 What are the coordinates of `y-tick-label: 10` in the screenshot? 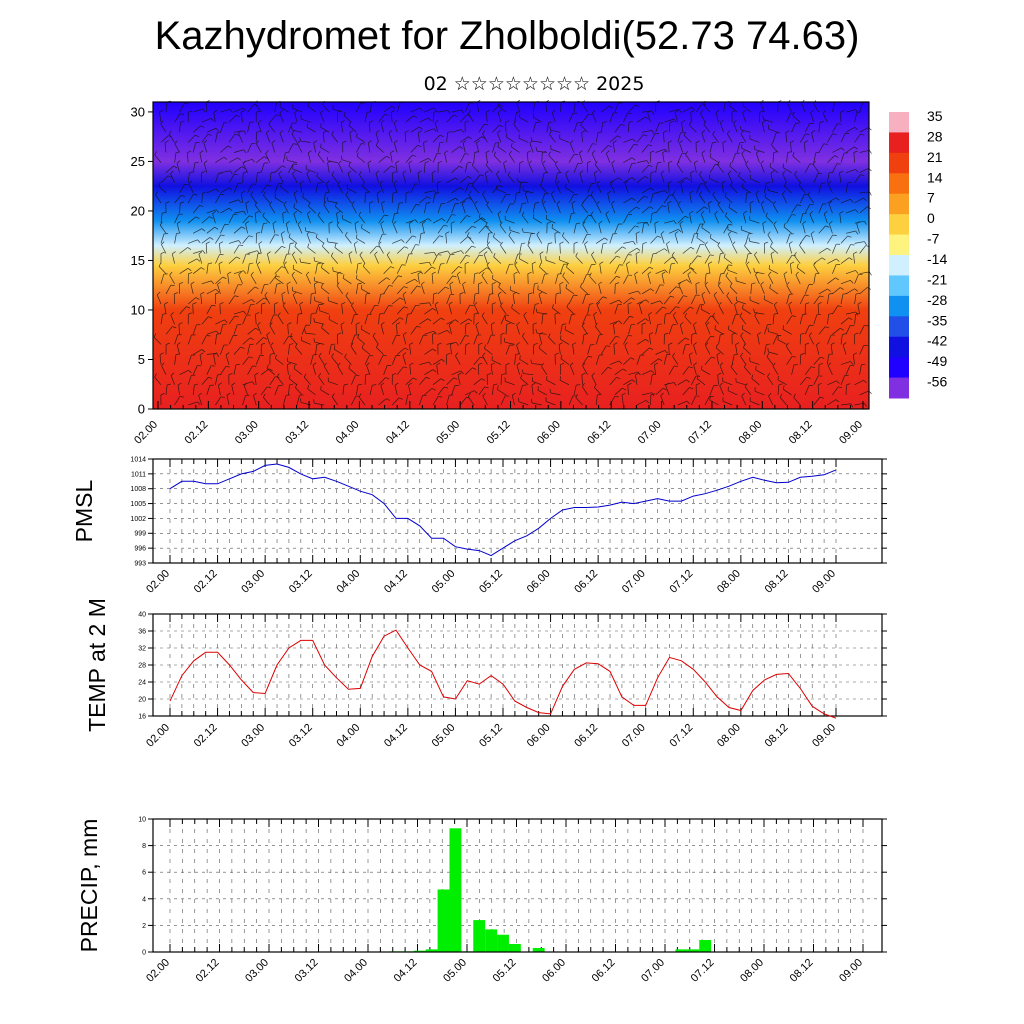 It's located at (142, 819).